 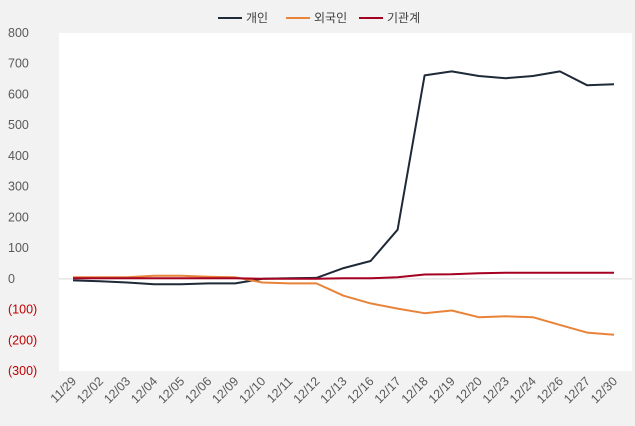 What do you see at coordinates (171, 390) in the screenshot?
I see `x-tick-label: 12/05` at bounding box center [171, 390].